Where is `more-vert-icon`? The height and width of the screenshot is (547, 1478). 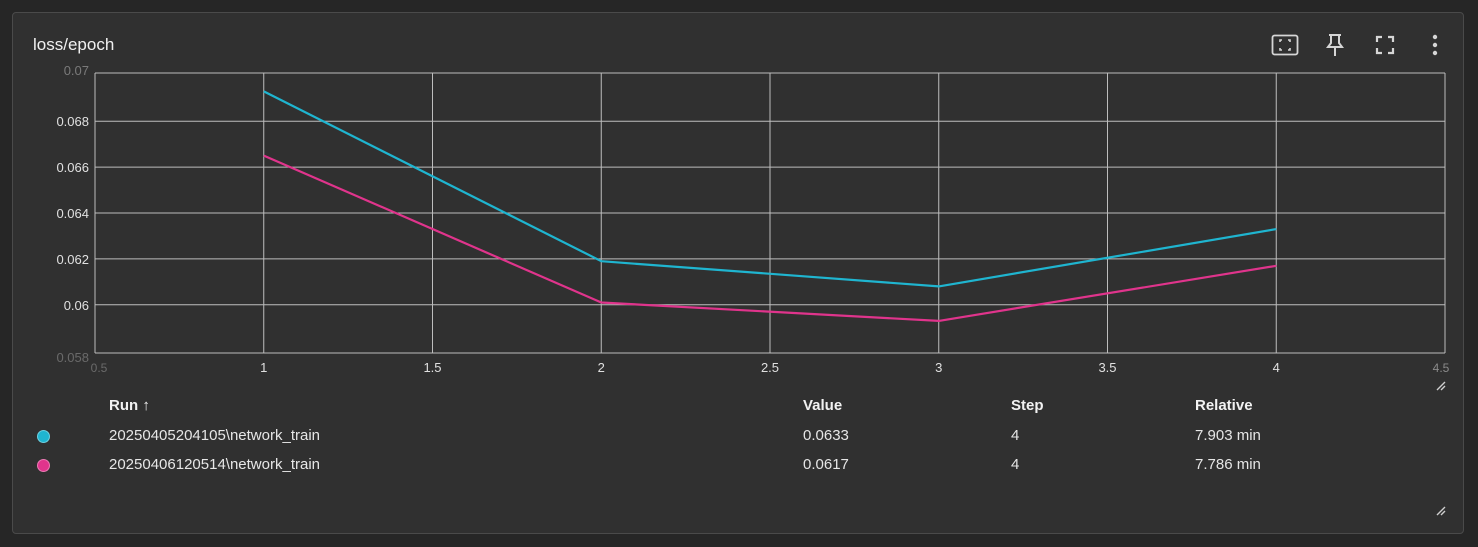 more-vert-icon is located at coordinates (1435, 45).